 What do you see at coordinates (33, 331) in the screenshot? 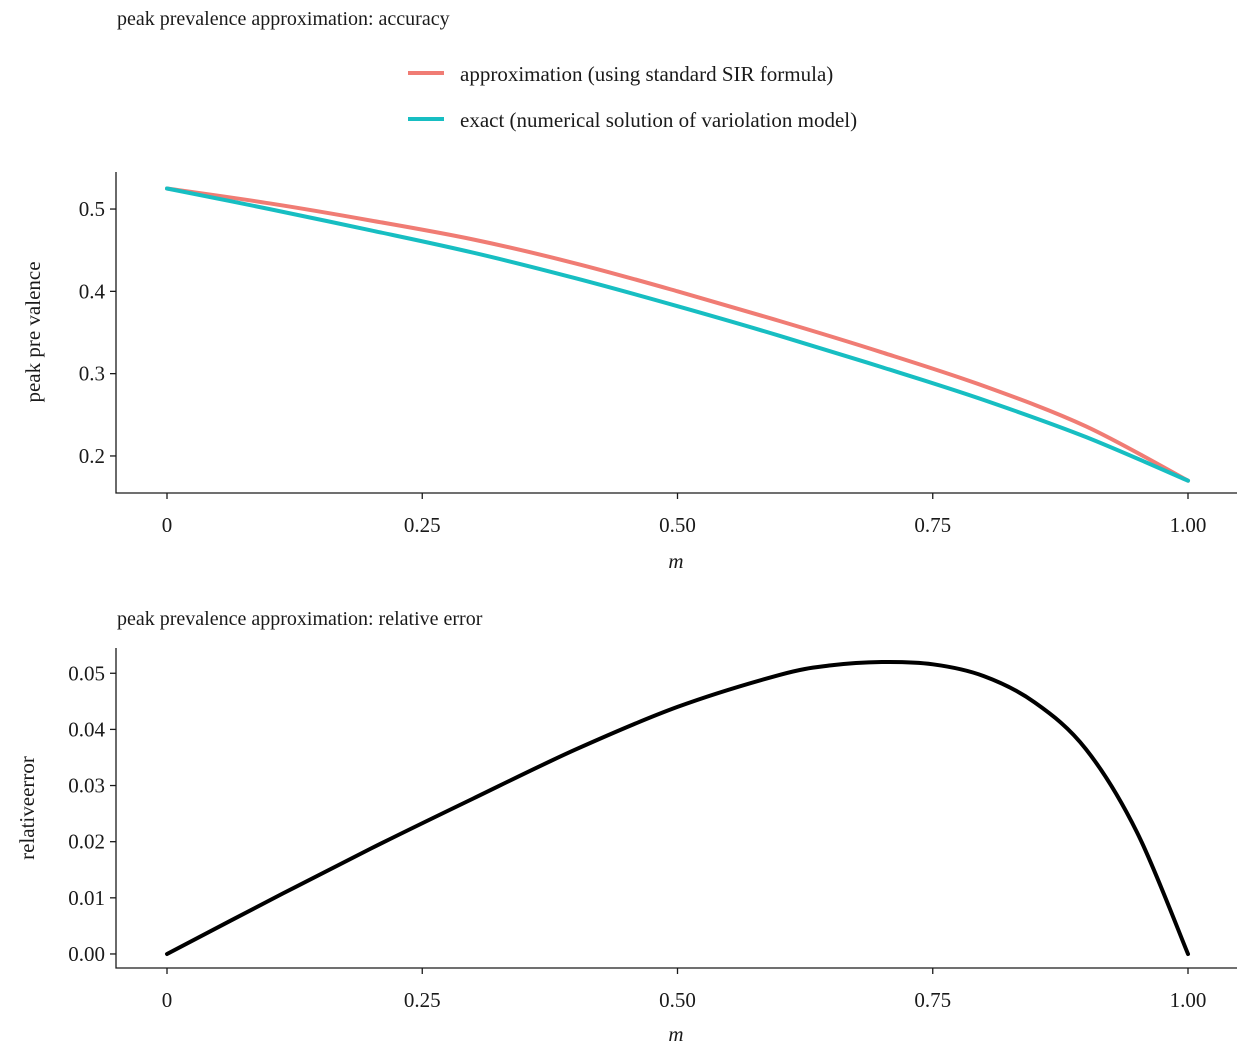
I see `accuracy-y-label: peak pre valence` at bounding box center [33, 331].